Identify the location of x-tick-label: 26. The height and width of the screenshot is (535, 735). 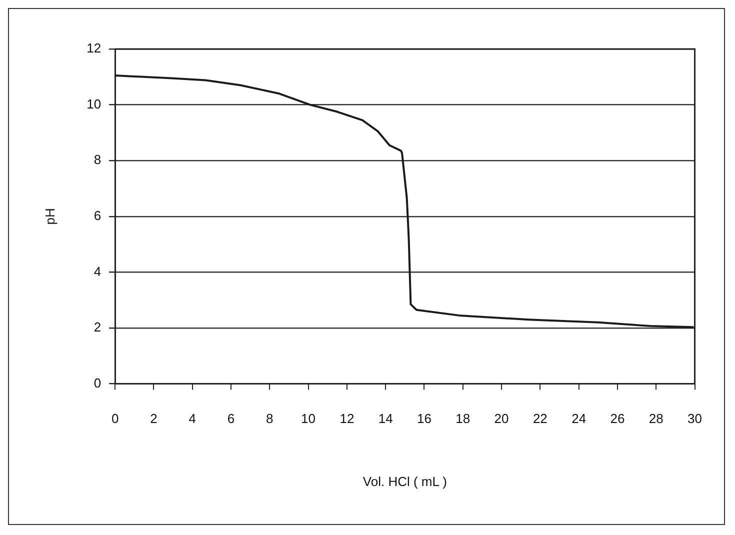
(617, 418).